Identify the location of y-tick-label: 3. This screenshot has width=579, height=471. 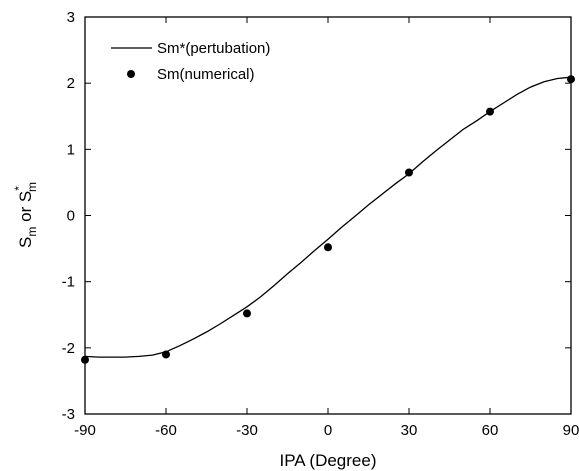
(71, 17).